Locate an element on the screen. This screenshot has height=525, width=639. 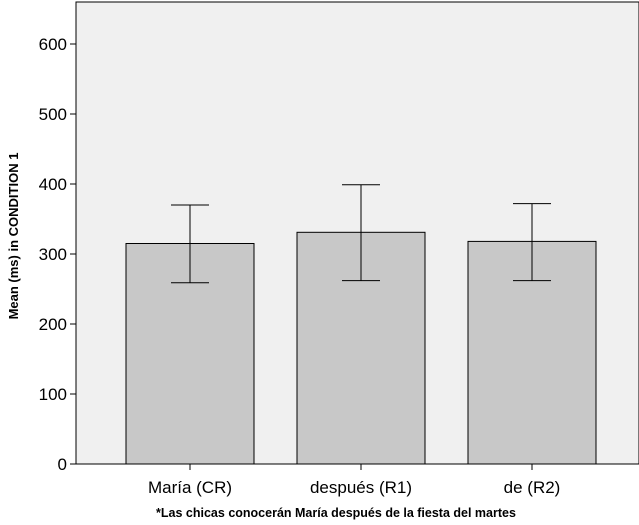
x-axis: María (CR) después (R1) de (R2) is located at coordinates (357, 480).